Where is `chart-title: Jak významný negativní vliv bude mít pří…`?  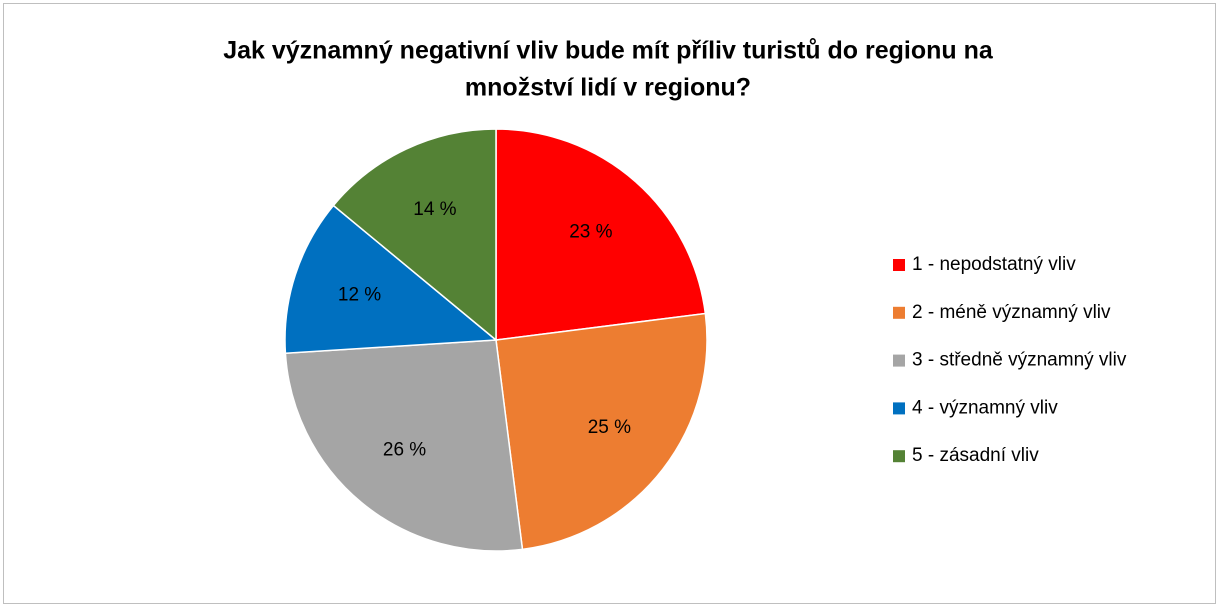 chart-title: Jak významný negativní vliv bude mít pří… is located at coordinates (608, 51).